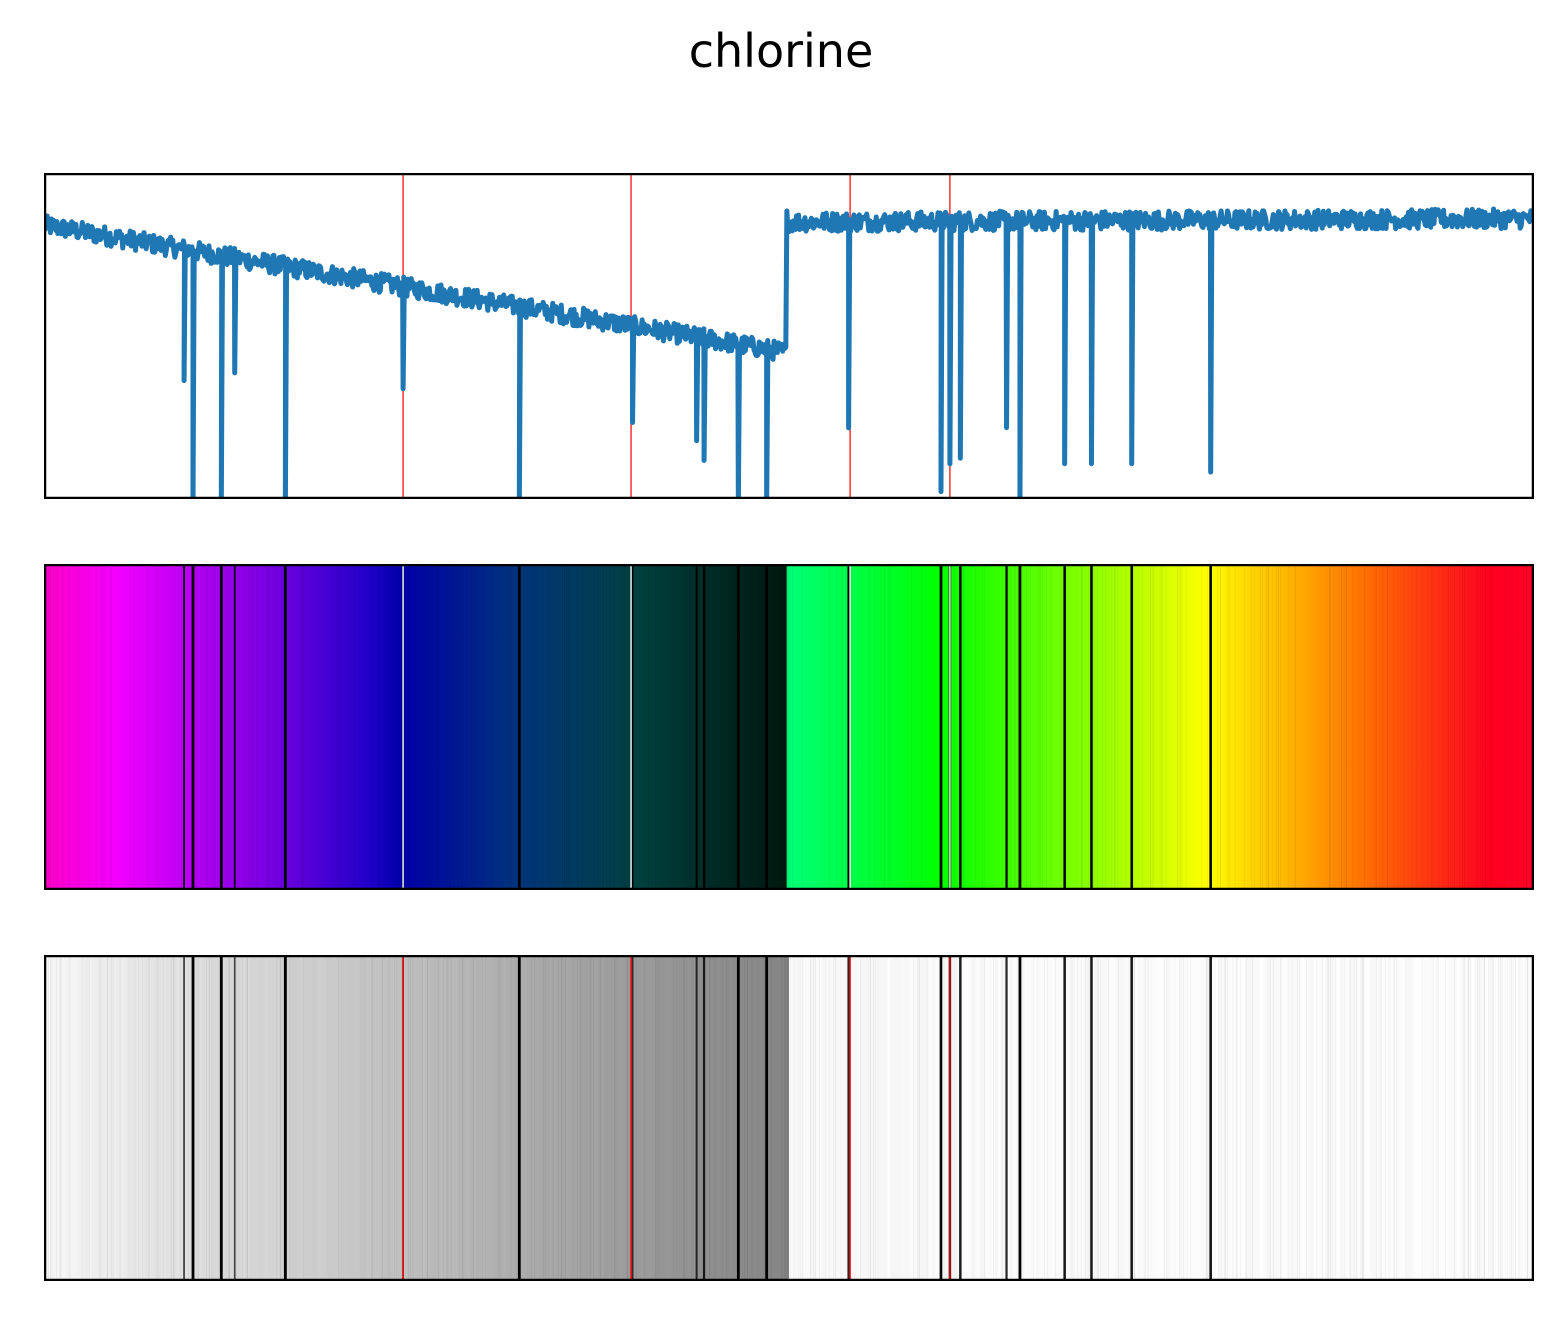 The height and width of the screenshot is (1327, 1562). Describe the element at coordinates (781, 51) in the screenshot. I see `figure-title: chlorine` at that location.